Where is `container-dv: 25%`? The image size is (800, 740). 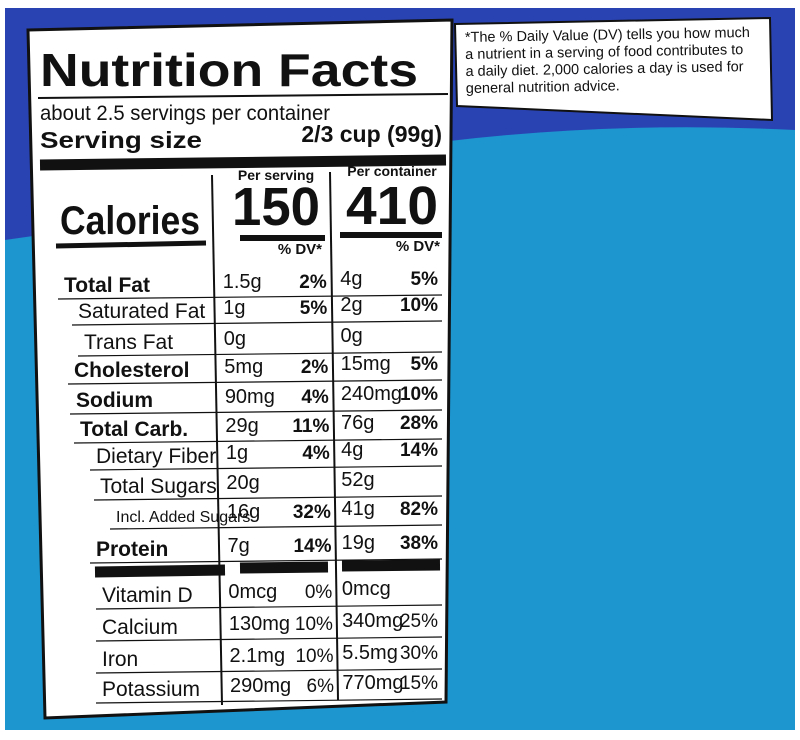
container-dv: 25% is located at coordinates (419, 621).